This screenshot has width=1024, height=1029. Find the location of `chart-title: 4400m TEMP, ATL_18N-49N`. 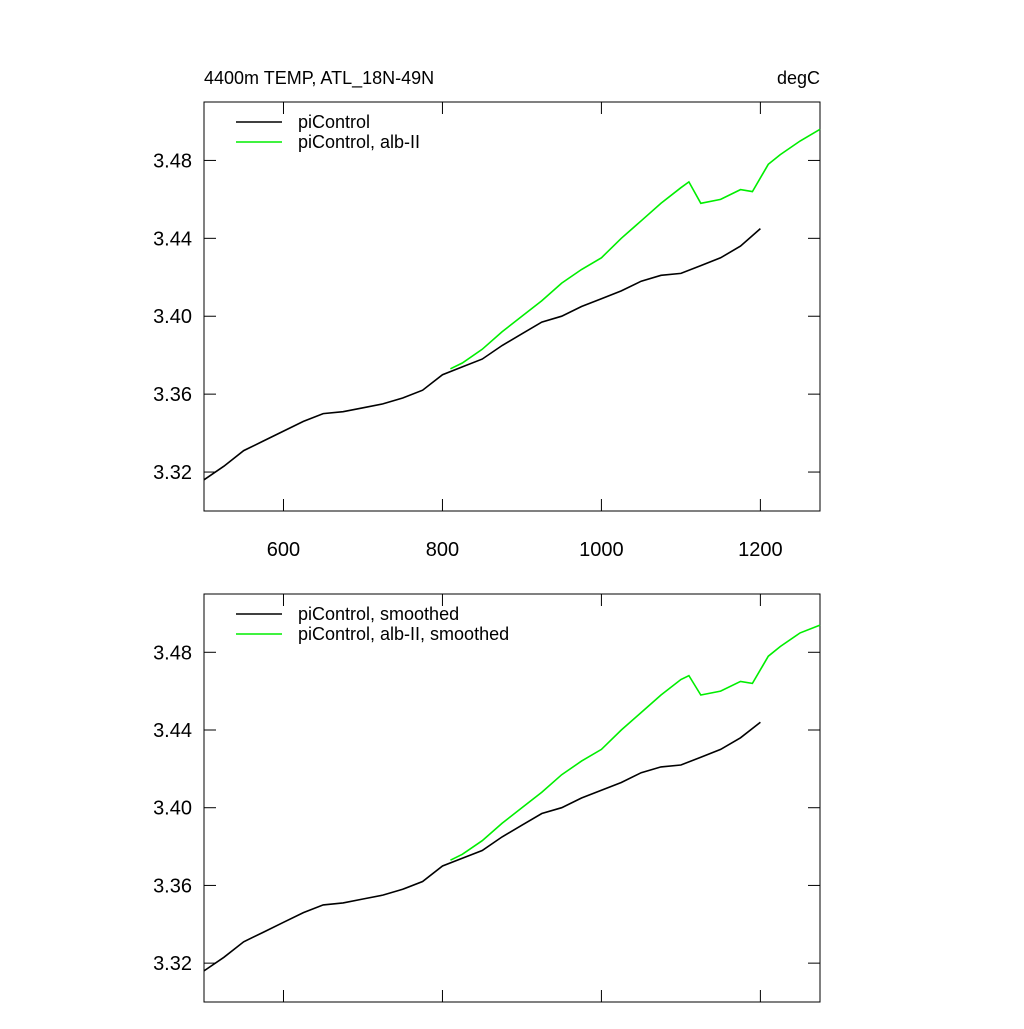

chart-title: 4400m TEMP, ATL_18N-49N is located at coordinates (319, 78).